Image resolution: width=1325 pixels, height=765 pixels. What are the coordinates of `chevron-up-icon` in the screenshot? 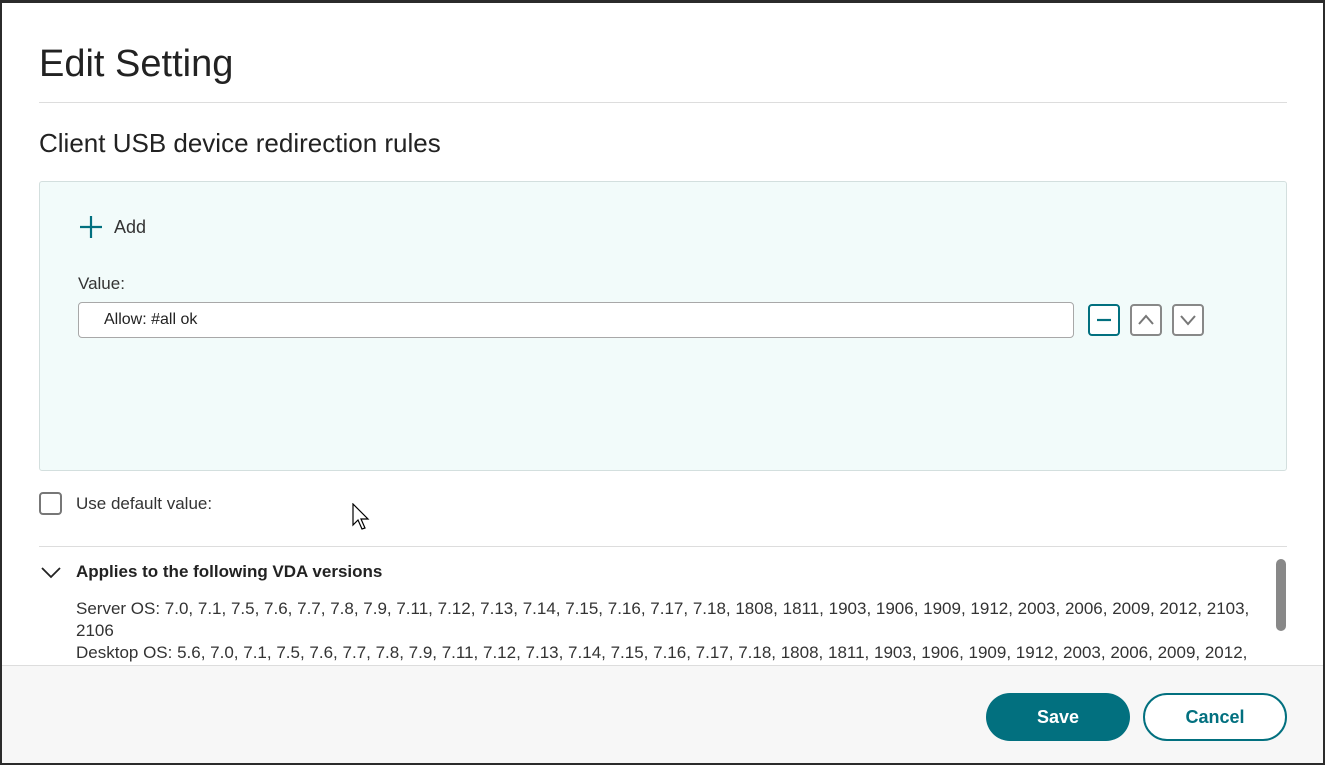 It's located at (1146, 319).